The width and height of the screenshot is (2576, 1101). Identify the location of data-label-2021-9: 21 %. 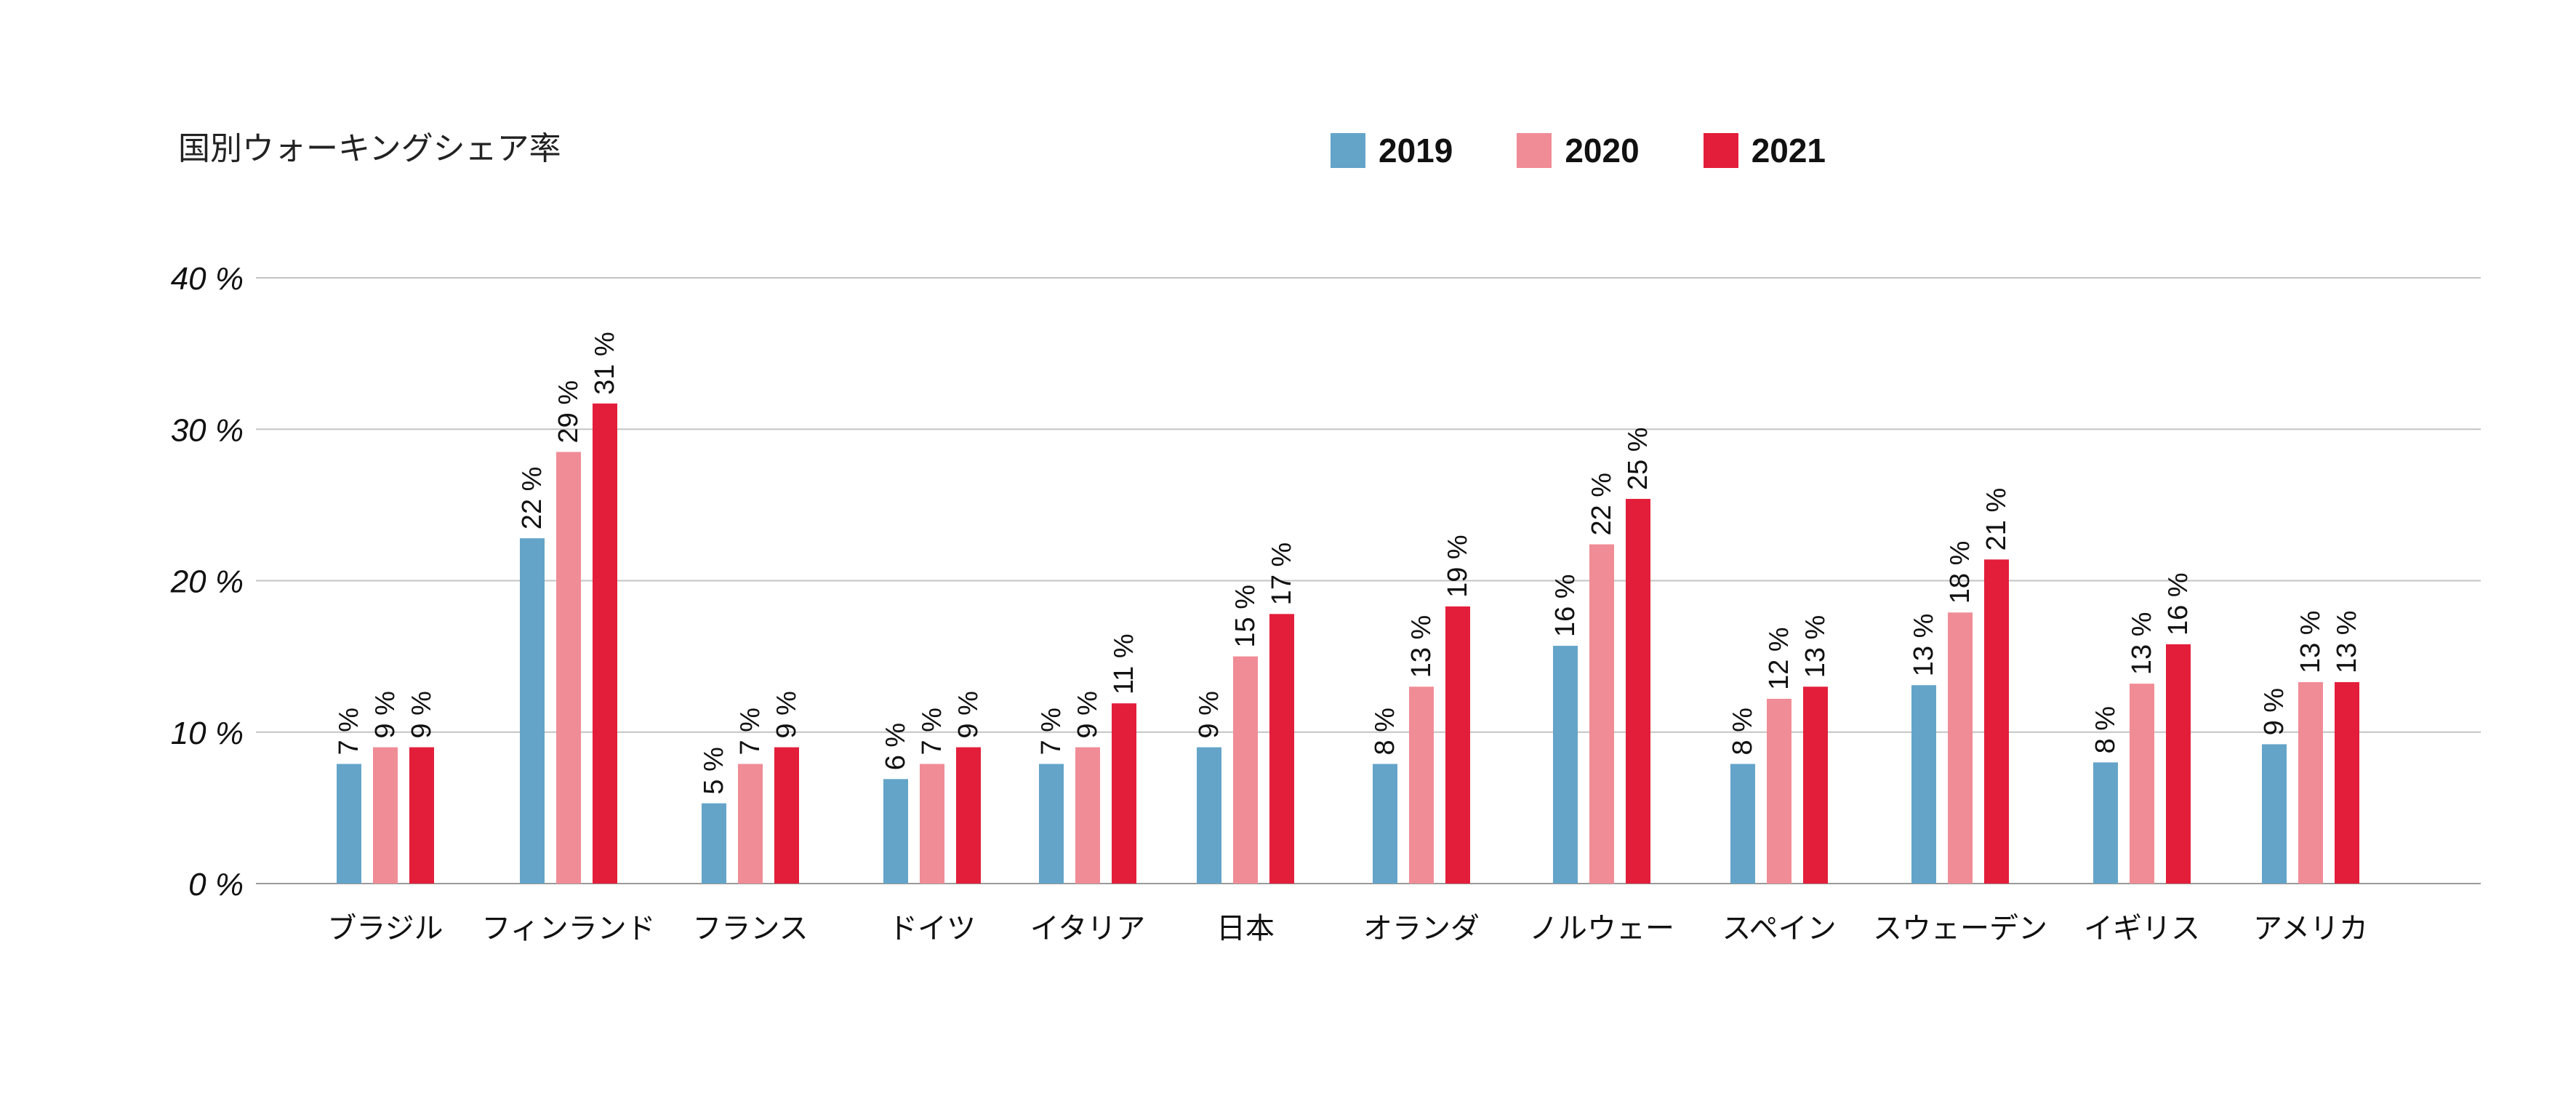
(1997, 519).